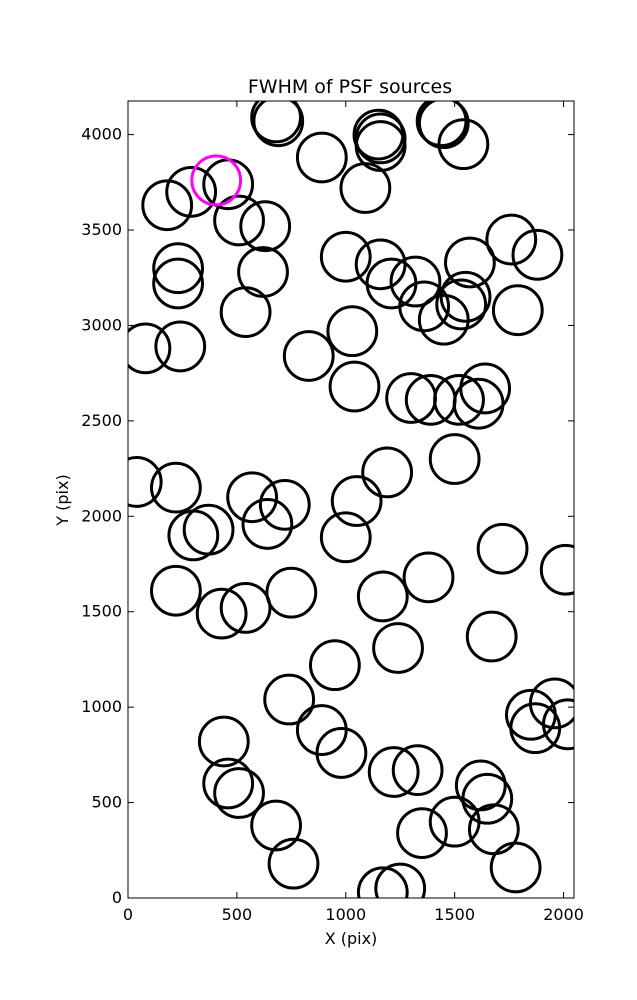 The width and height of the screenshot is (637, 1000). I want to click on y-tick-label: 4000, so click(101, 134).